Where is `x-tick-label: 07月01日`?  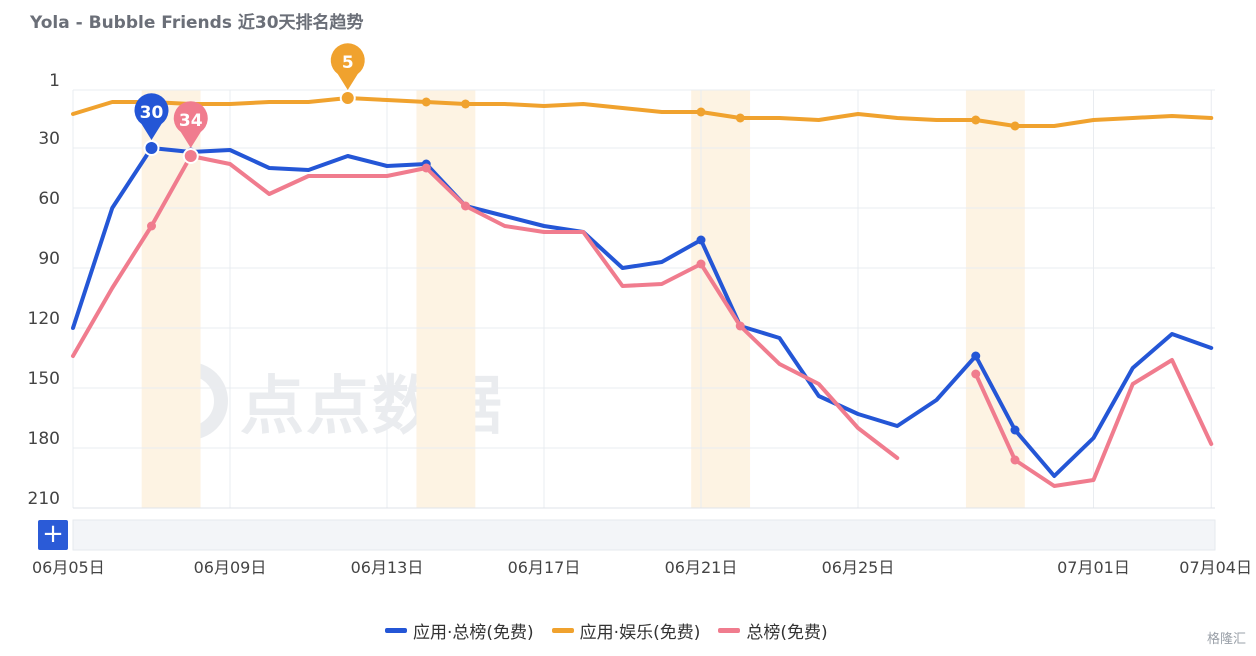
x-tick-label: 07月01日 is located at coordinates (1093, 567).